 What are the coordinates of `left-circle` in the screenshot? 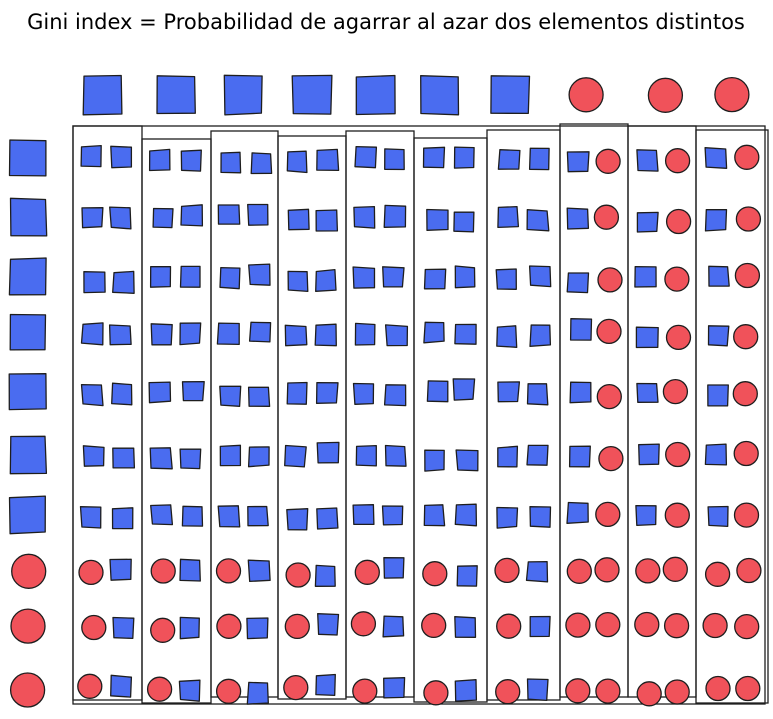 It's located at (28, 626).